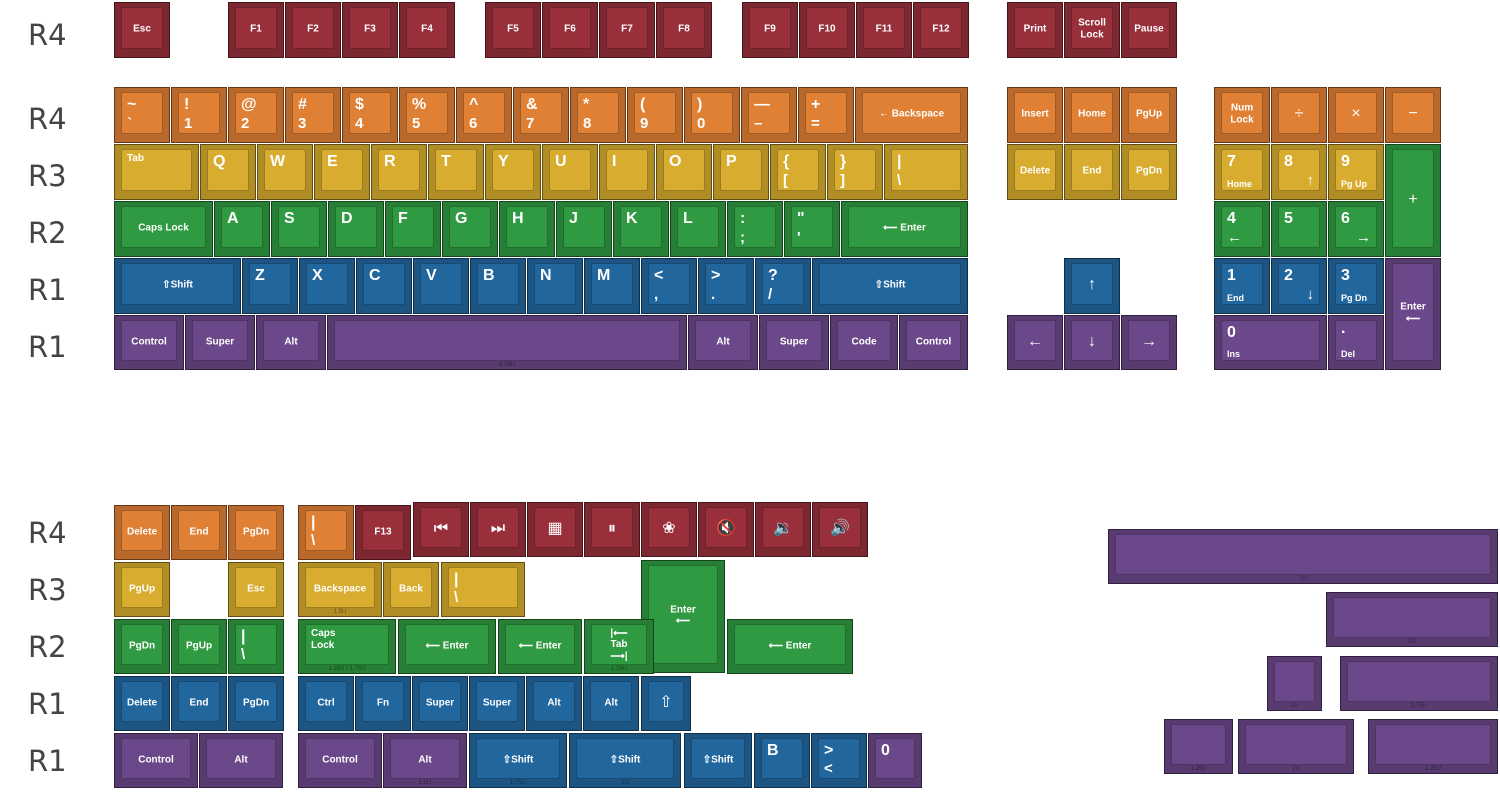  I want to click on keycap: Caps Lock, so click(163, 229).